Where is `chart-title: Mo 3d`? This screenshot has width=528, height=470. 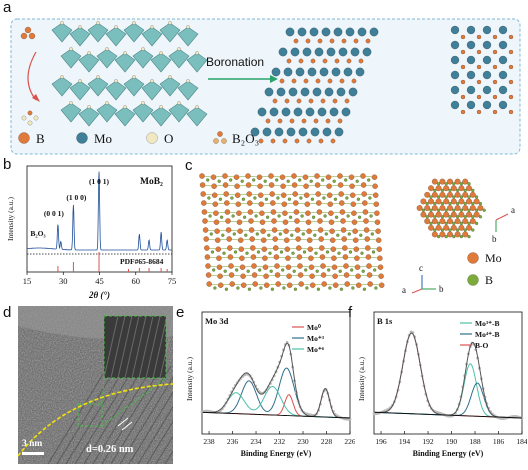
chart-title: Mo 3d is located at coordinates (217, 321).